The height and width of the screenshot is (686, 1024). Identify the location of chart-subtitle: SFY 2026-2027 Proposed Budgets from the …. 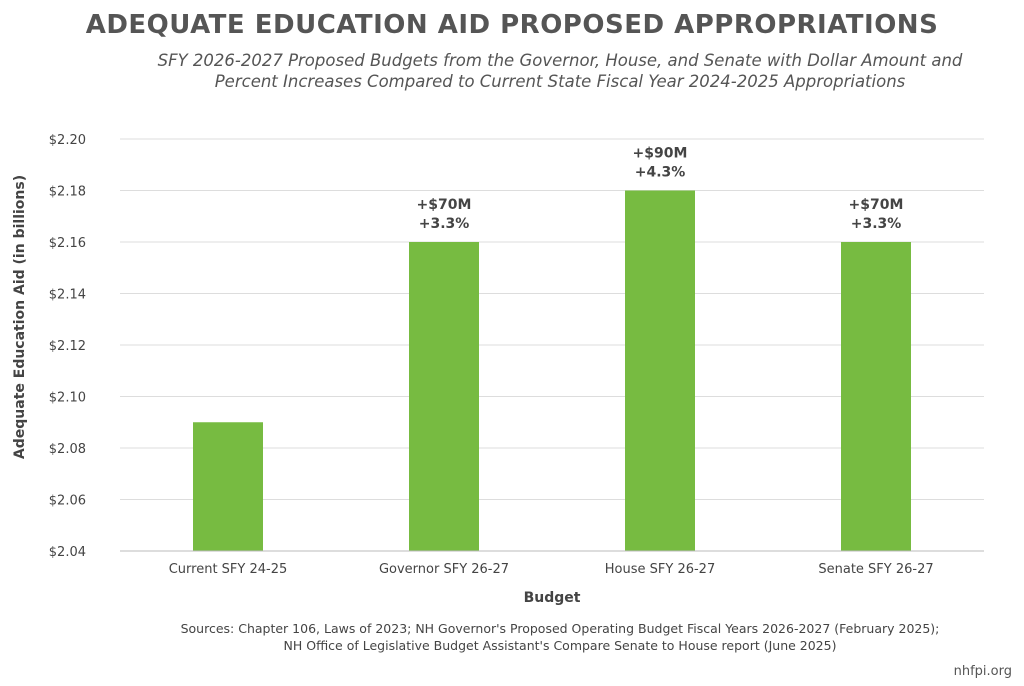
(560, 71).